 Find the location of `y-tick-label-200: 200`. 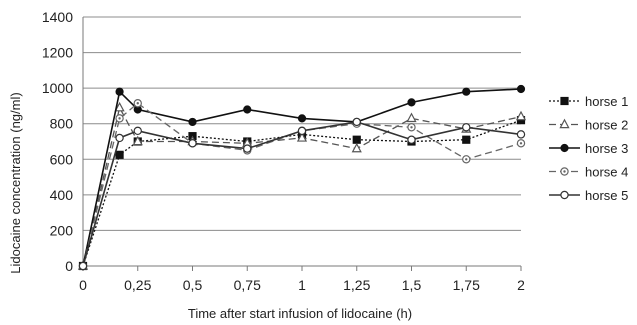

y-tick-label-200: 200 is located at coordinates (62, 230).